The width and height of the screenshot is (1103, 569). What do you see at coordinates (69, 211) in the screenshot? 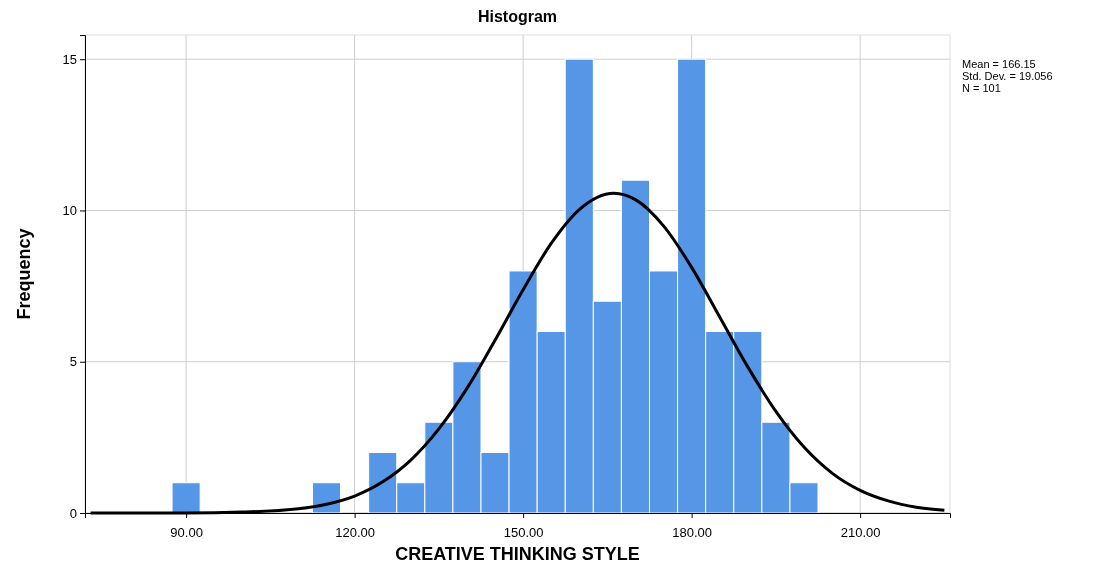
I see `y-tick-label: 10` at bounding box center [69, 211].